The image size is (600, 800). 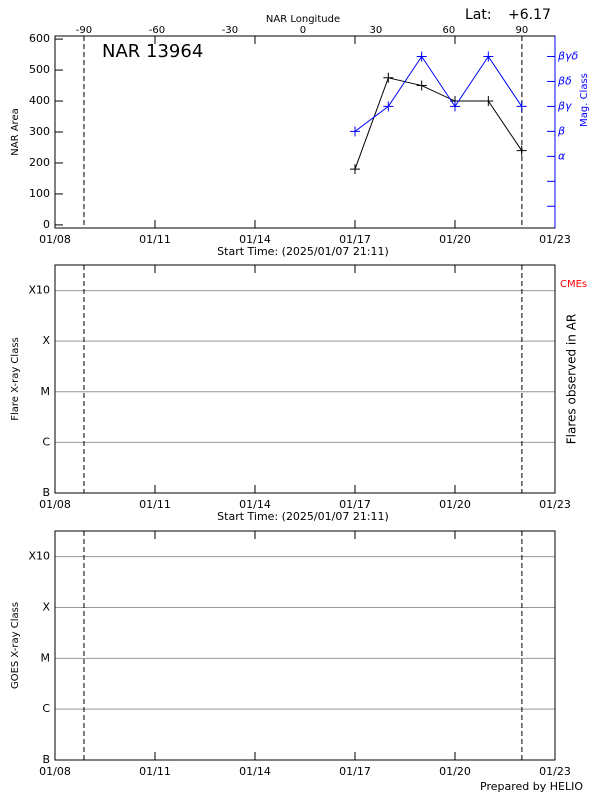 I want to click on cme-label: CMEs, so click(x=573, y=284).